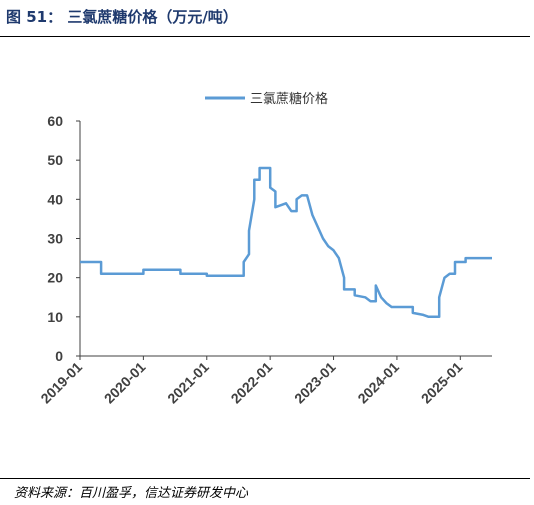 The height and width of the screenshot is (505, 534). Describe the element at coordinates (265, 478) in the screenshot. I see `source-rule` at that location.